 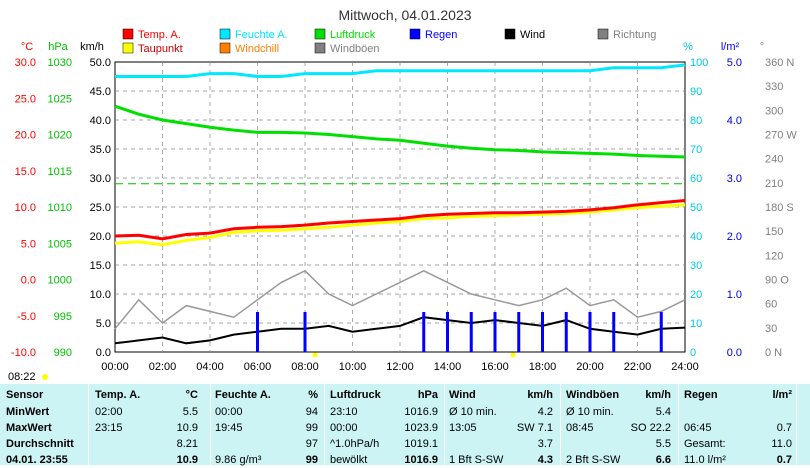 What do you see at coordinates (355, 444) in the screenshot?
I see `table-cell: ^1.0hPa/h` at bounding box center [355, 444].